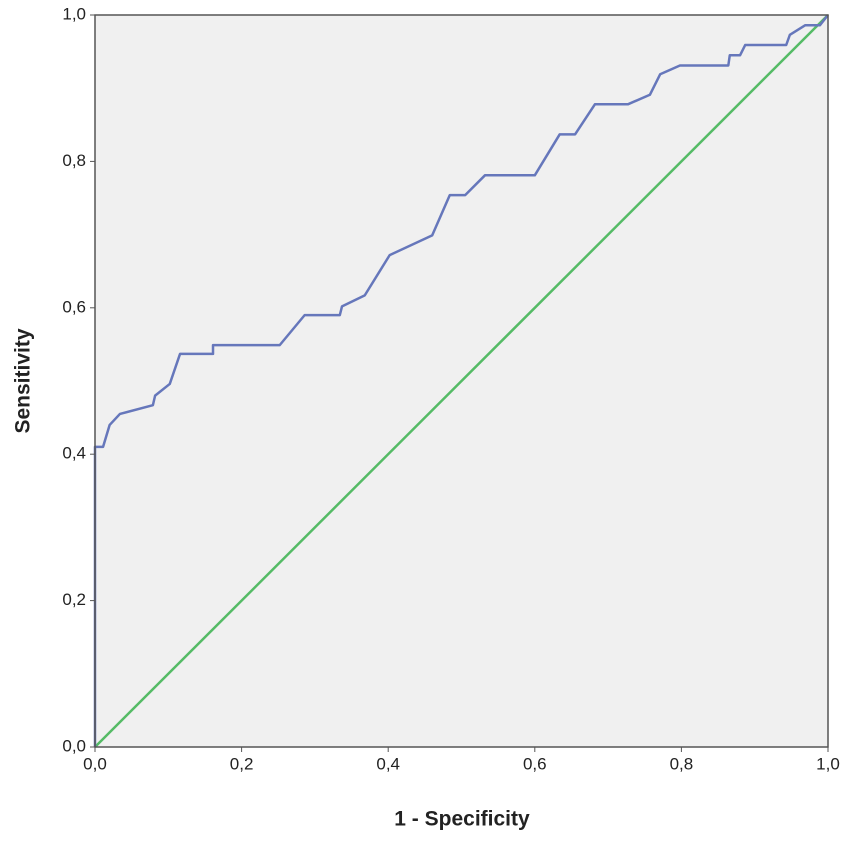  What do you see at coordinates (74, 745) in the screenshot?
I see `y-tick-label: 0,0` at bounding box center [74, 745].